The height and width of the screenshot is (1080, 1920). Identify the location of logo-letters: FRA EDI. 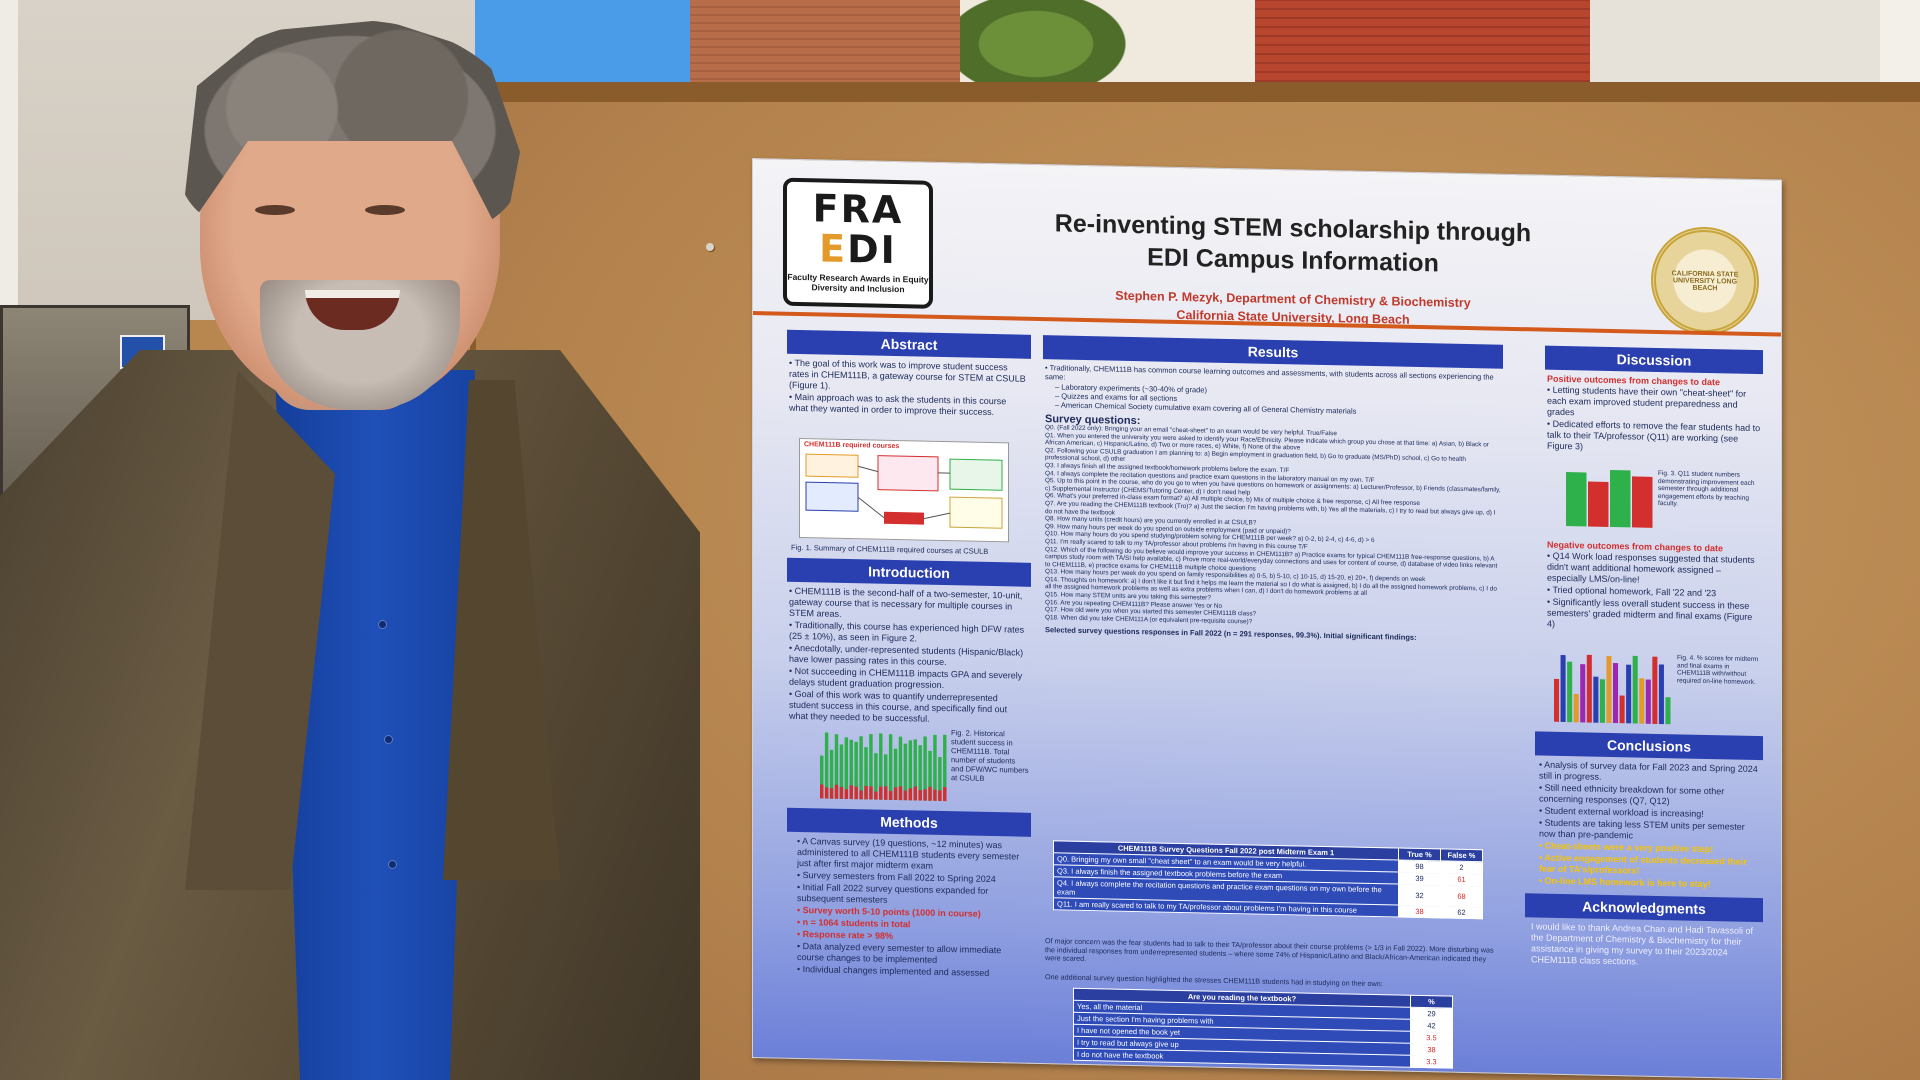
(858, 229).